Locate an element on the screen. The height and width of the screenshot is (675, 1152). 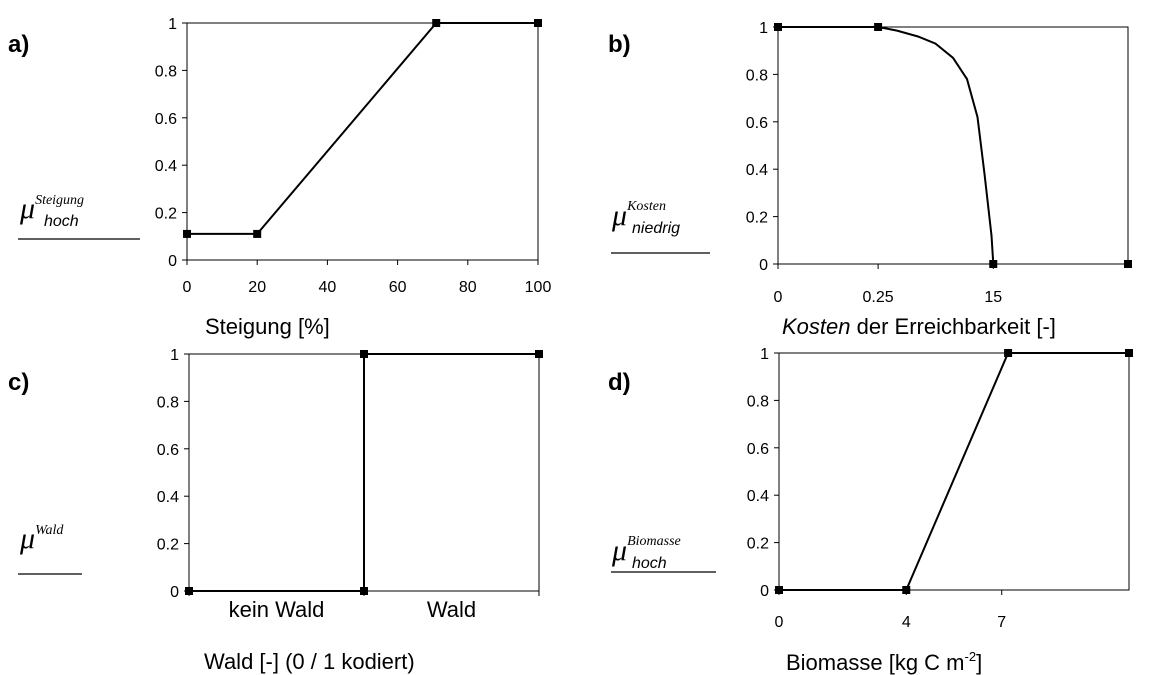
panel-b-axes: 0 0.2 0.4 0.6 0.8 1 0 0.25 15 is located at coordinates (874, 163).